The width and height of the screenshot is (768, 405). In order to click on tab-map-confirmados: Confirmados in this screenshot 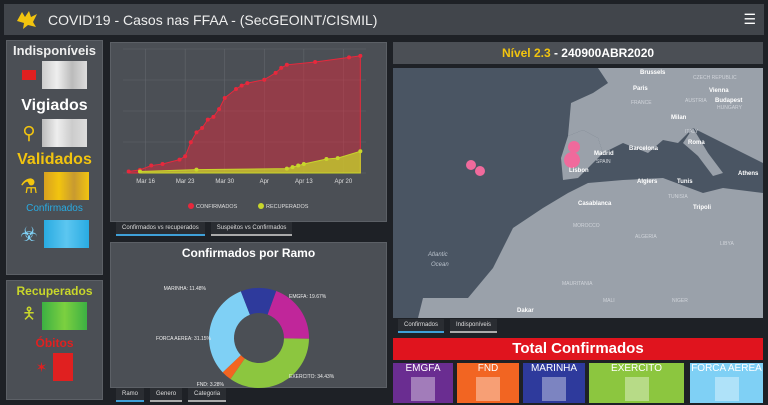, I will do `click(421, 326)`.